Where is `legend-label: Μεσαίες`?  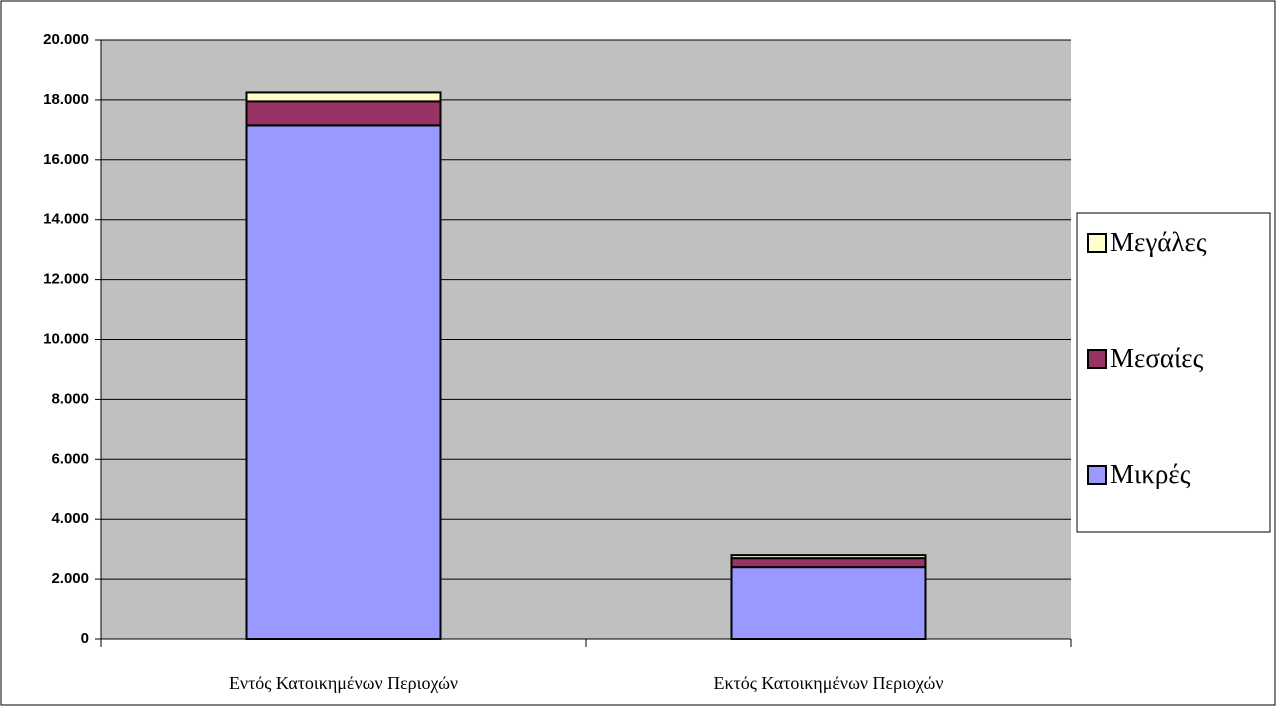
legend-label: Μεσαίες is located at coordinates (1157, 358).